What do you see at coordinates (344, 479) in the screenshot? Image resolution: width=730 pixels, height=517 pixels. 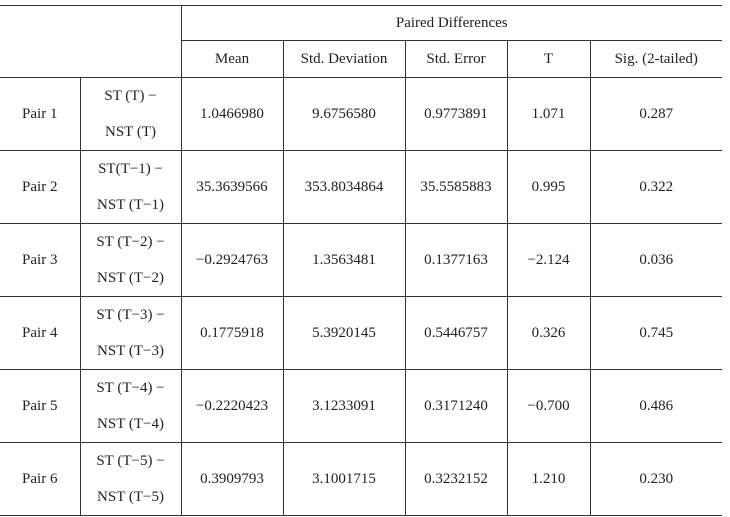 I see `value-cell: 3.1001715` at bounding box center [344, 479].